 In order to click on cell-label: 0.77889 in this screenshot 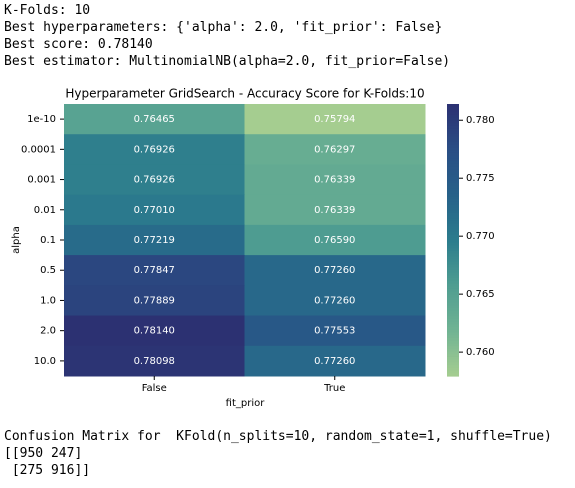, I will do `click(154, 300)`.